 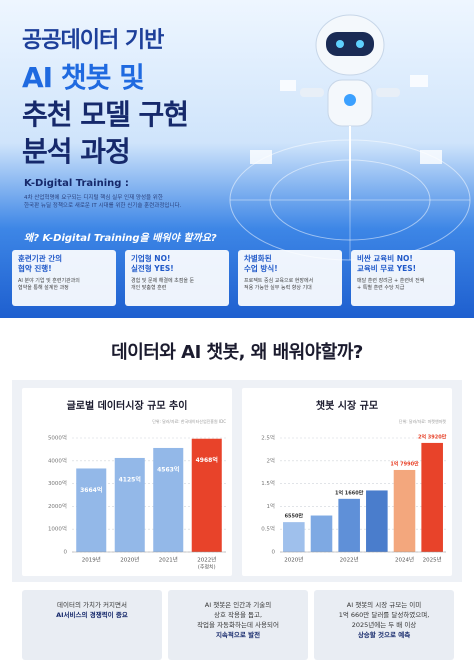 What do you see at coordinates (149, 288) in the screenshot?
I see `body-line: 개인 맞춤형 훈련` at bounding box center [149, 288].